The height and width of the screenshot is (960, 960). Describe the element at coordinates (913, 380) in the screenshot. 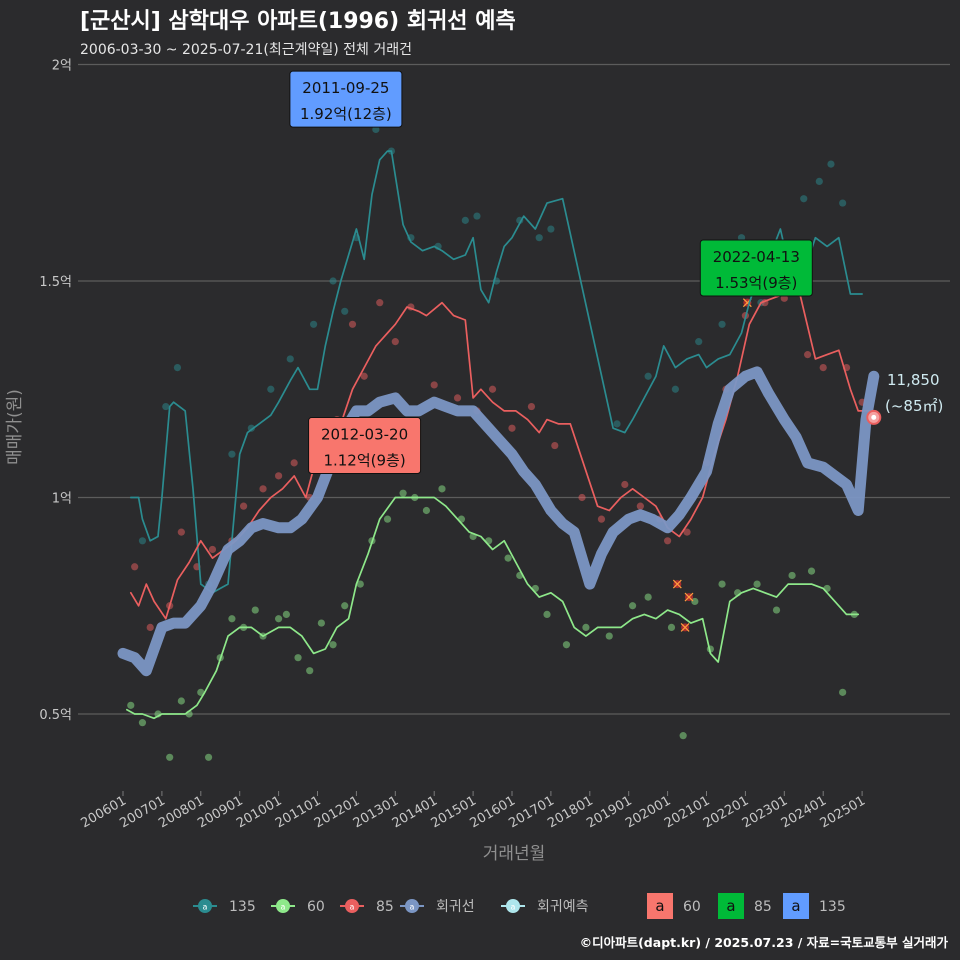

I see `end-value-label: 11,850` at that location.